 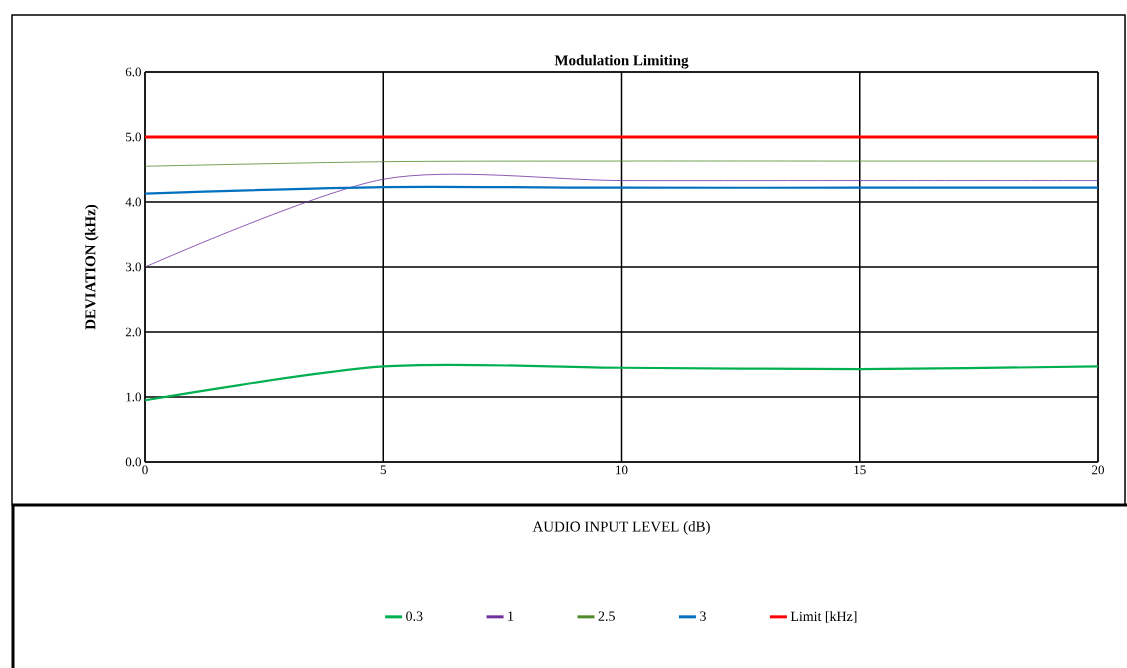 What do you see at coordinates (145, 470) in the screenshot?
I see `x-tick-label: 0` at bounding box center [145, 470].